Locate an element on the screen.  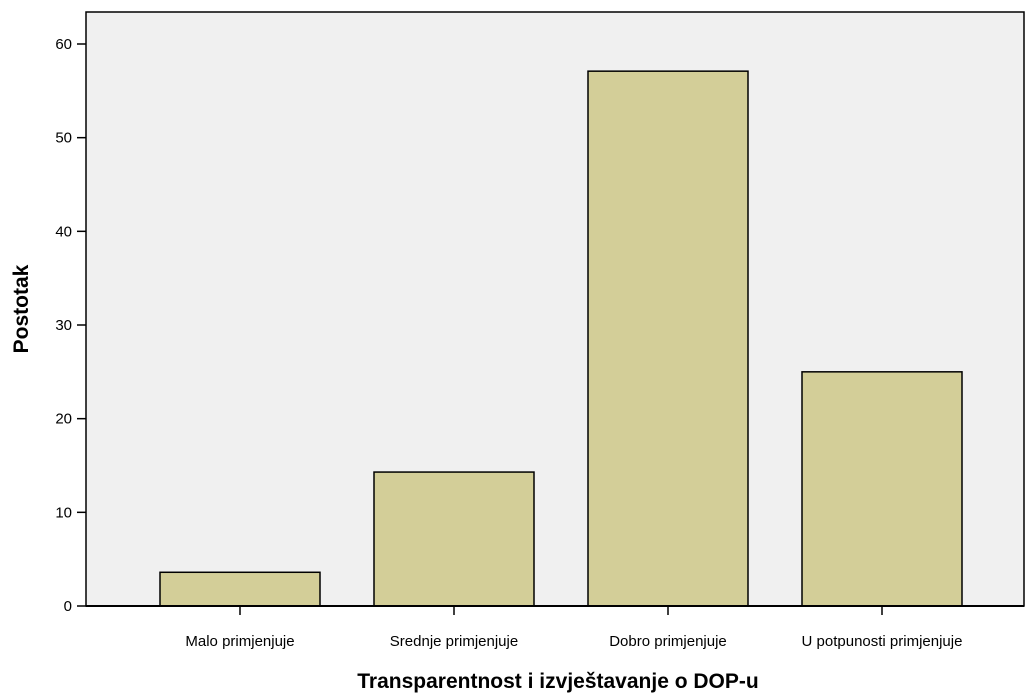
x-tick-label: Srednje primjenjuje is located at coordinates (454, 641).